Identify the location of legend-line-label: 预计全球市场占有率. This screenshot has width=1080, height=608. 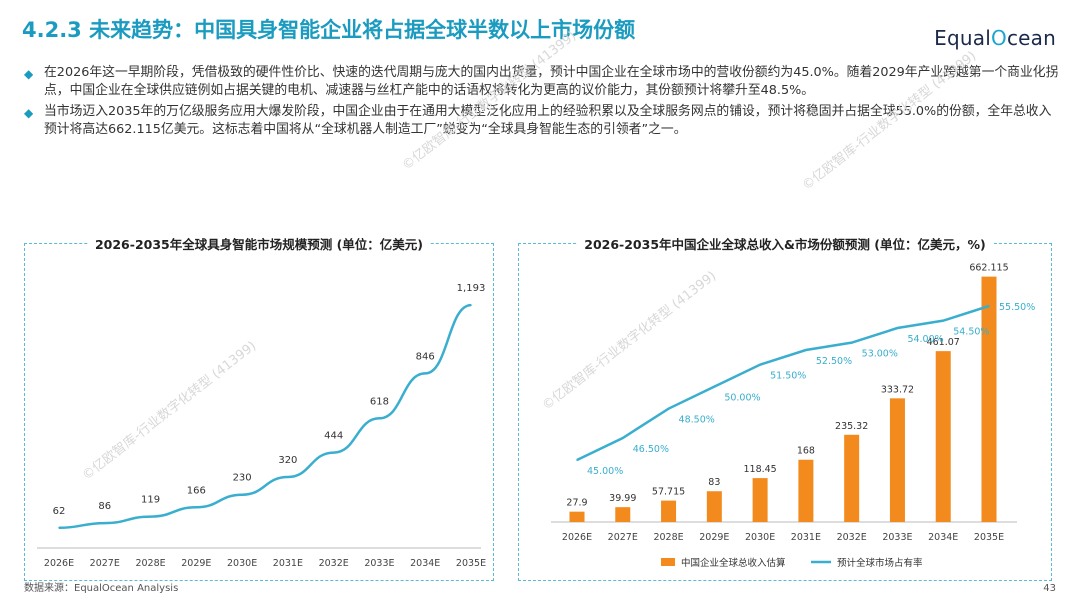
(880, 563).